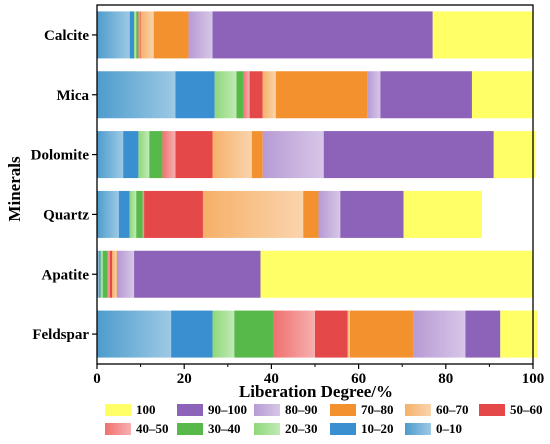 The width and height of the screenshot is (550, 444). I want to click on bar-group-feldspar, so click(317, 334).